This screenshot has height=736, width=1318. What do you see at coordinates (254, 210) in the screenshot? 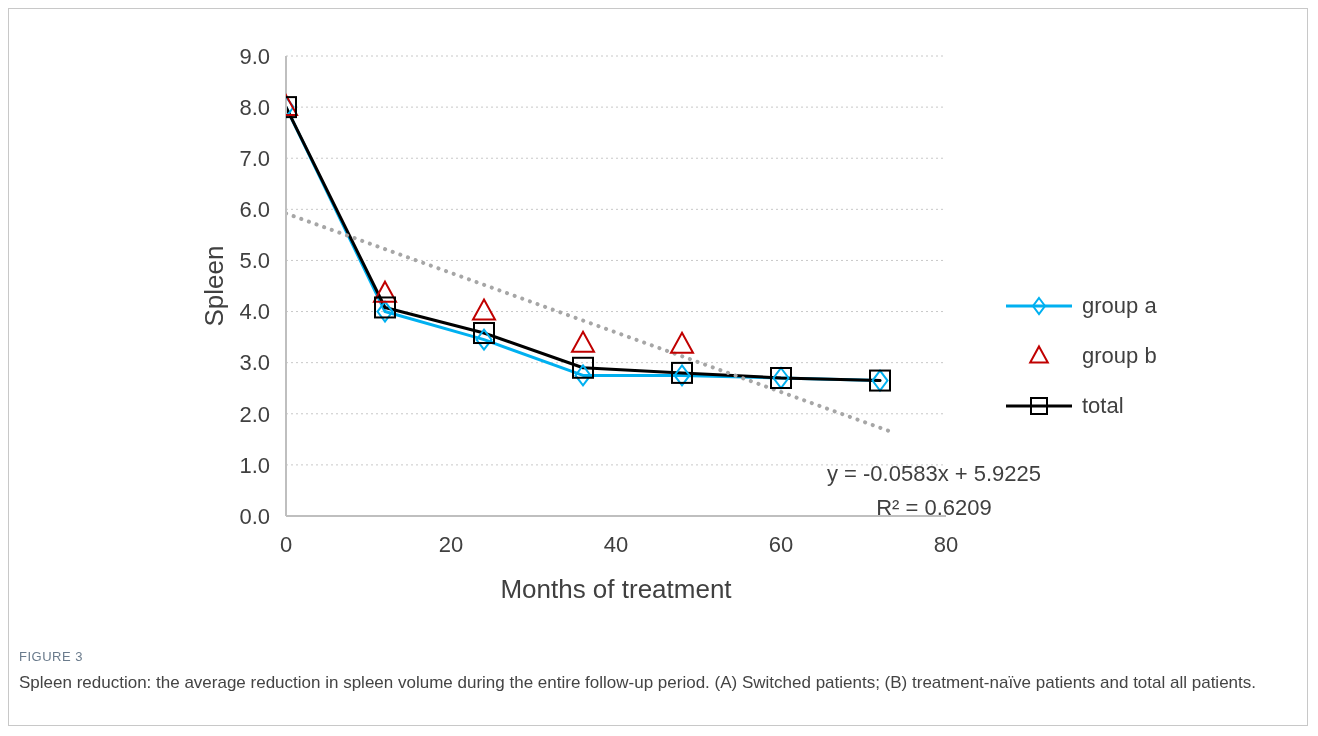
I see `y-tick-label: 6.0` at bounding box center [254, 210].